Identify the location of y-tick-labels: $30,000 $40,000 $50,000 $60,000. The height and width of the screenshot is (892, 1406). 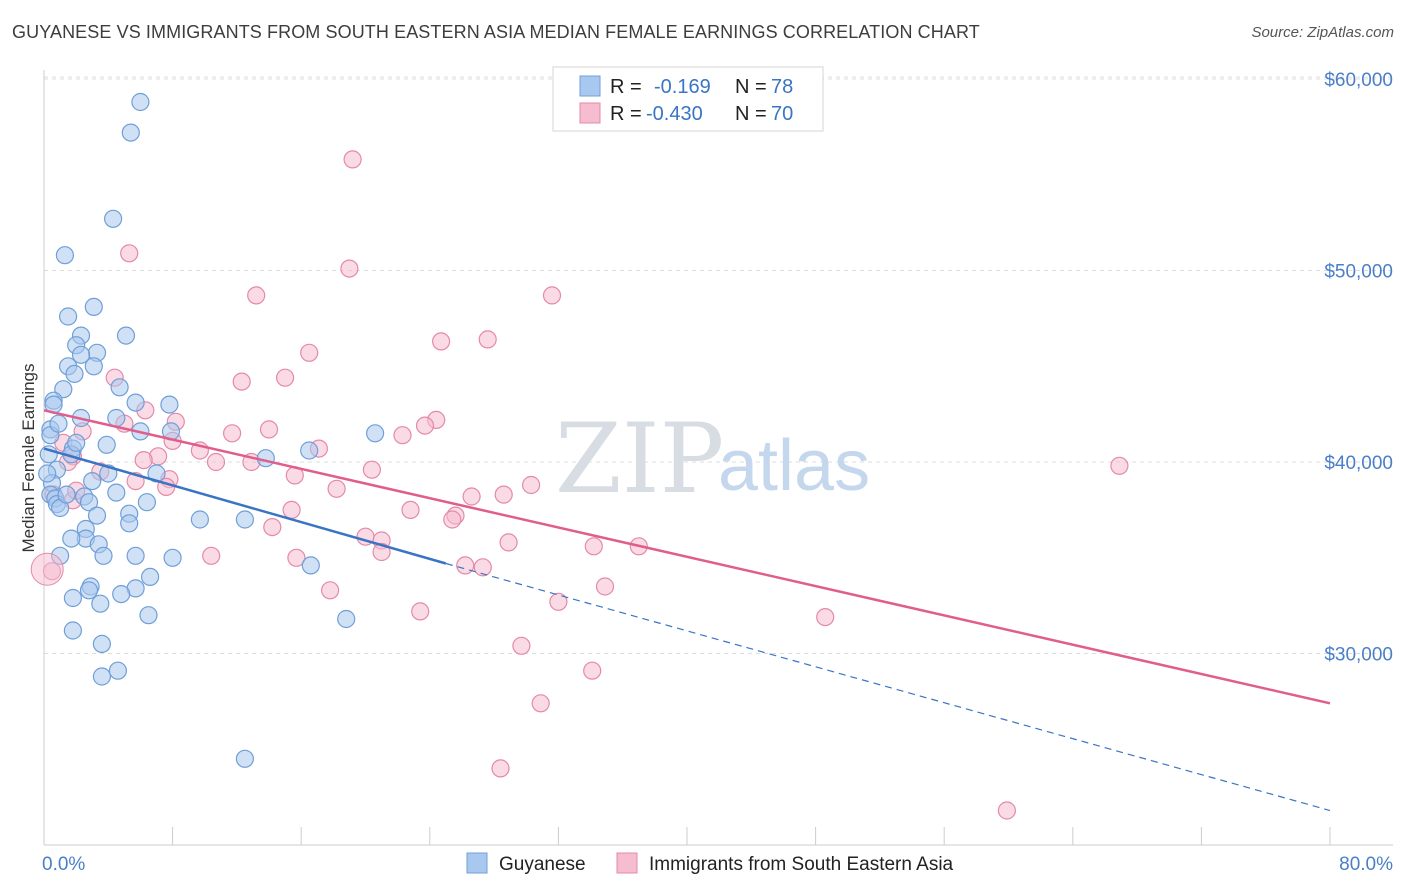
(1358, 368).